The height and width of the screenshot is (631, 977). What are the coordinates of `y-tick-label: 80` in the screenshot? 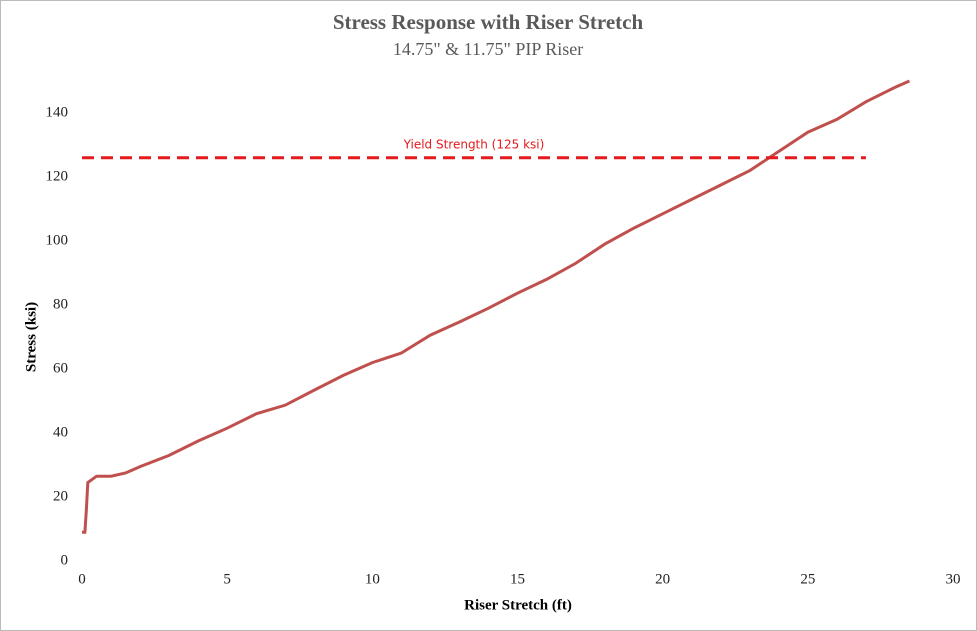 It's located at (60, 304).